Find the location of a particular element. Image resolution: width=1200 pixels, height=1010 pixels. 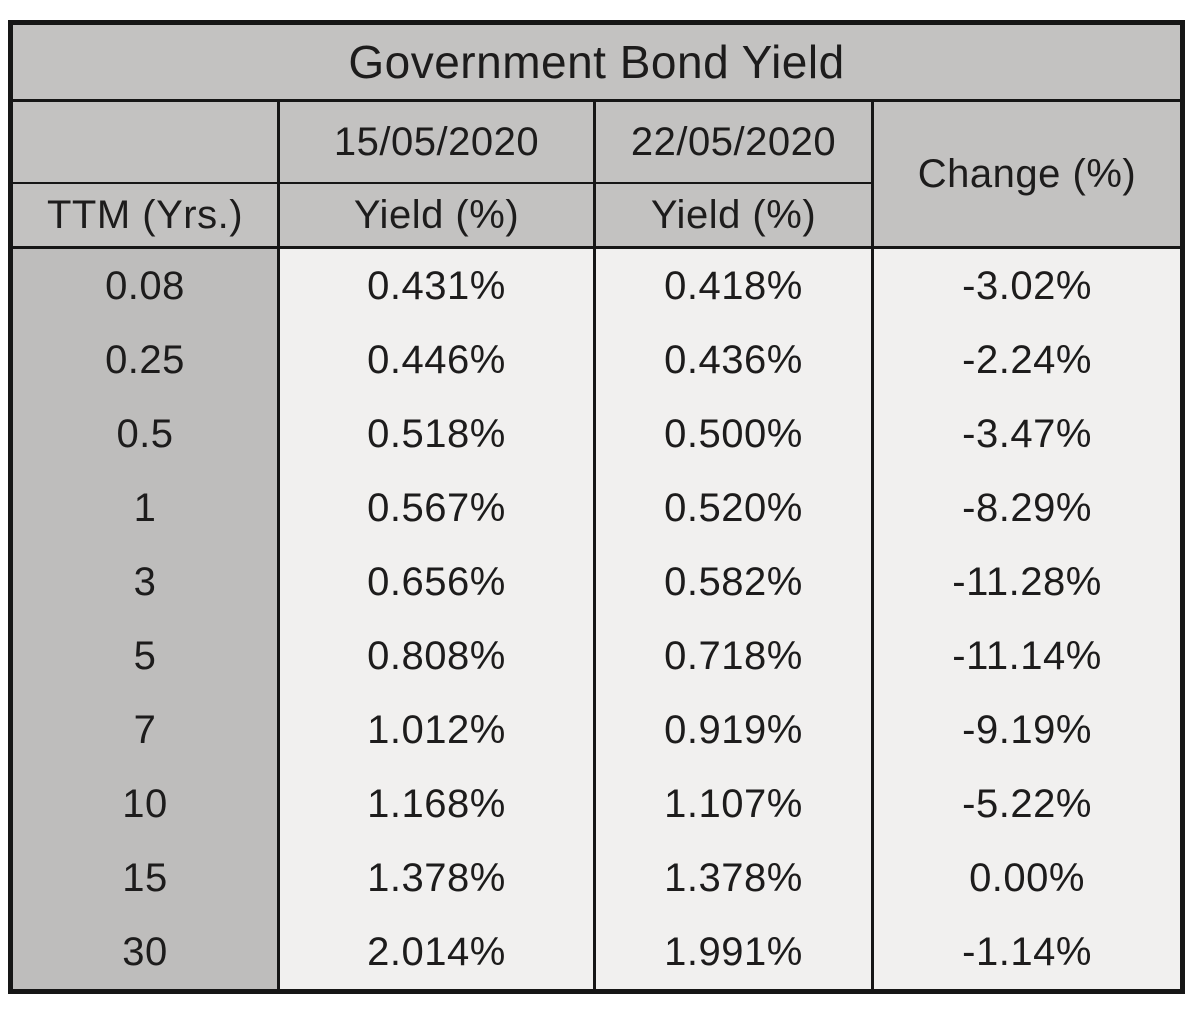

yield1-cell: 1.012% is located at coordinates (436, 730).